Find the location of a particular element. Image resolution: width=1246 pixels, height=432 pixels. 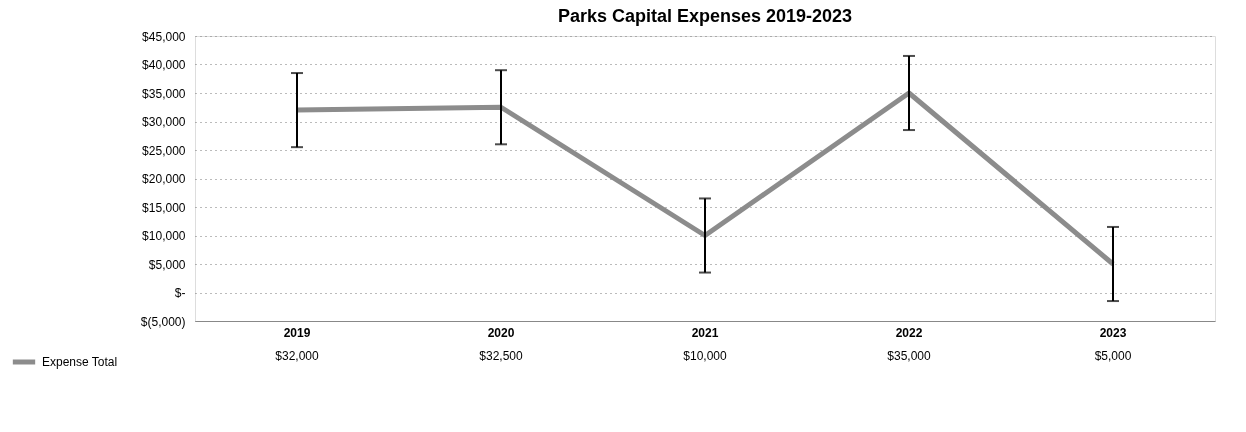

y-tick-label: $(5,000) is located at coordinates (163, 321).